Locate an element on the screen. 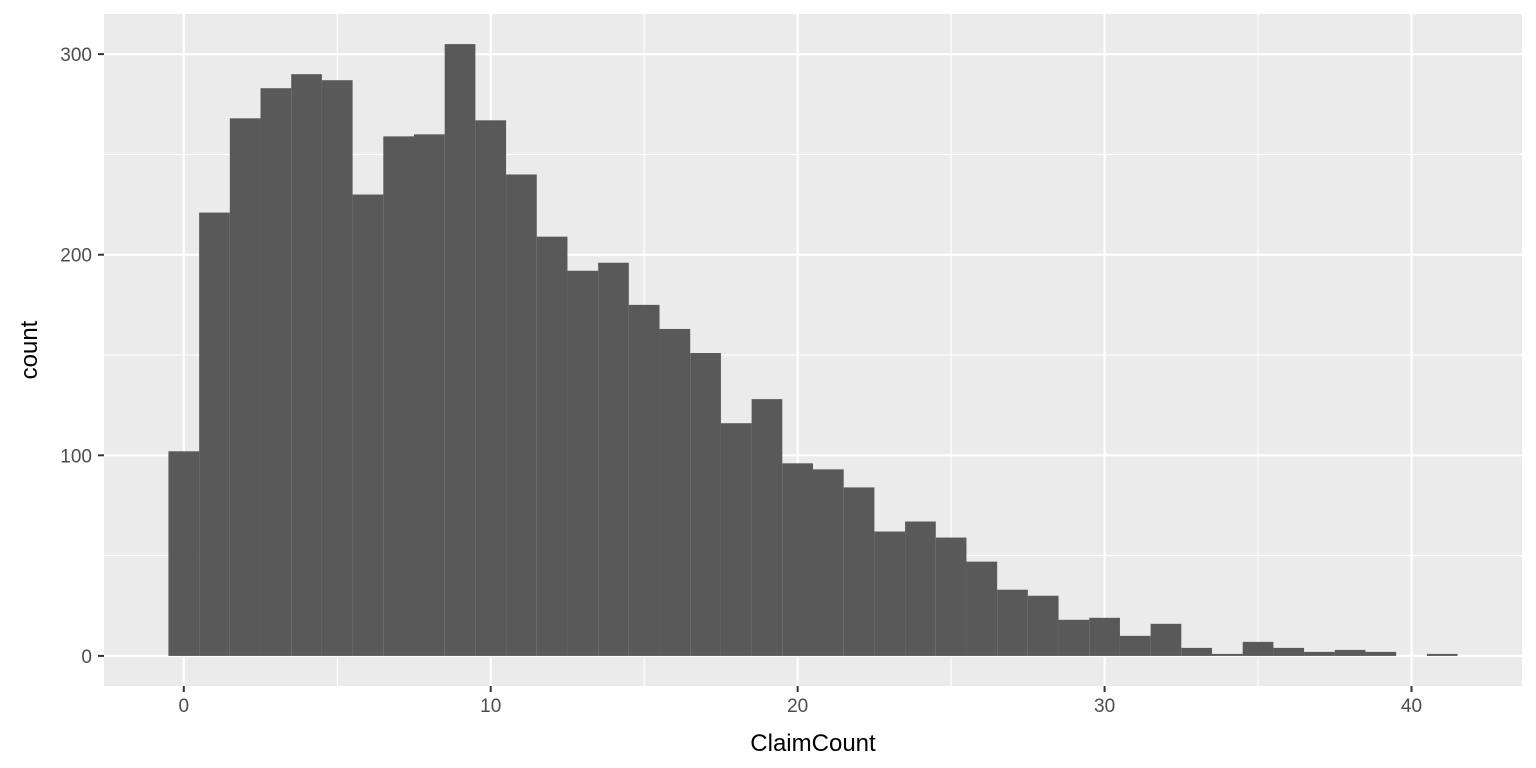 The height and width of the screenshot is (768, 1536). y-axis-title: count is located at coordinates (29, 349).